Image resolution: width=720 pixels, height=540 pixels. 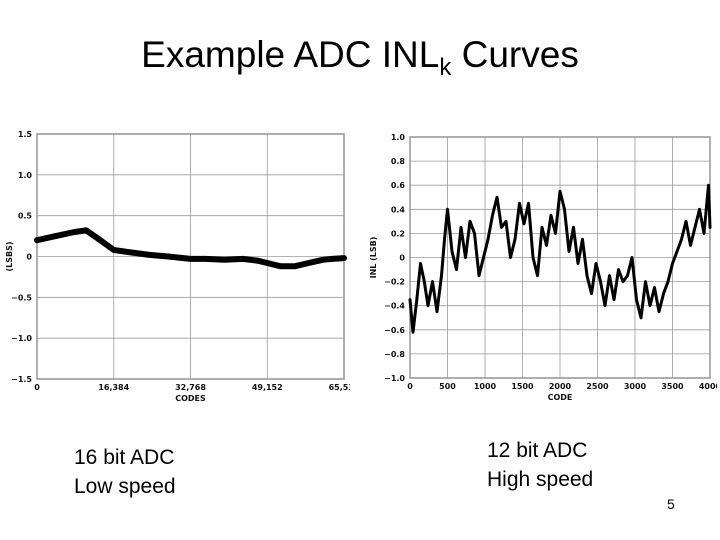 What do you see at coordinates (447, 386) in the screenshot?
I see `x-tick-label: 500` at bounding box center [447, 386].